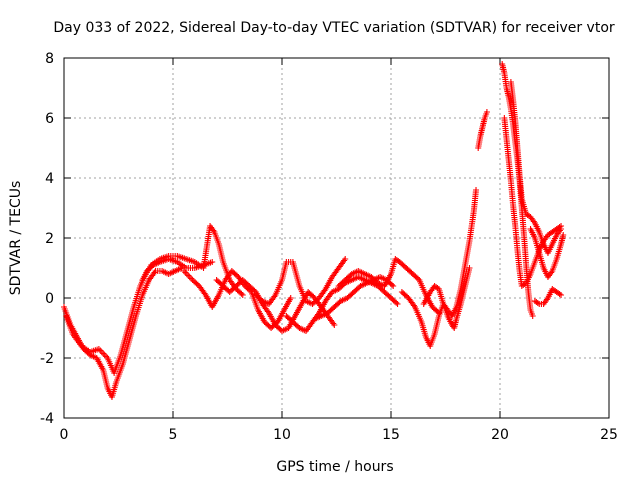 The image size is (640, 480). I want to click on y-tick-label: 8, so click(49, 59).